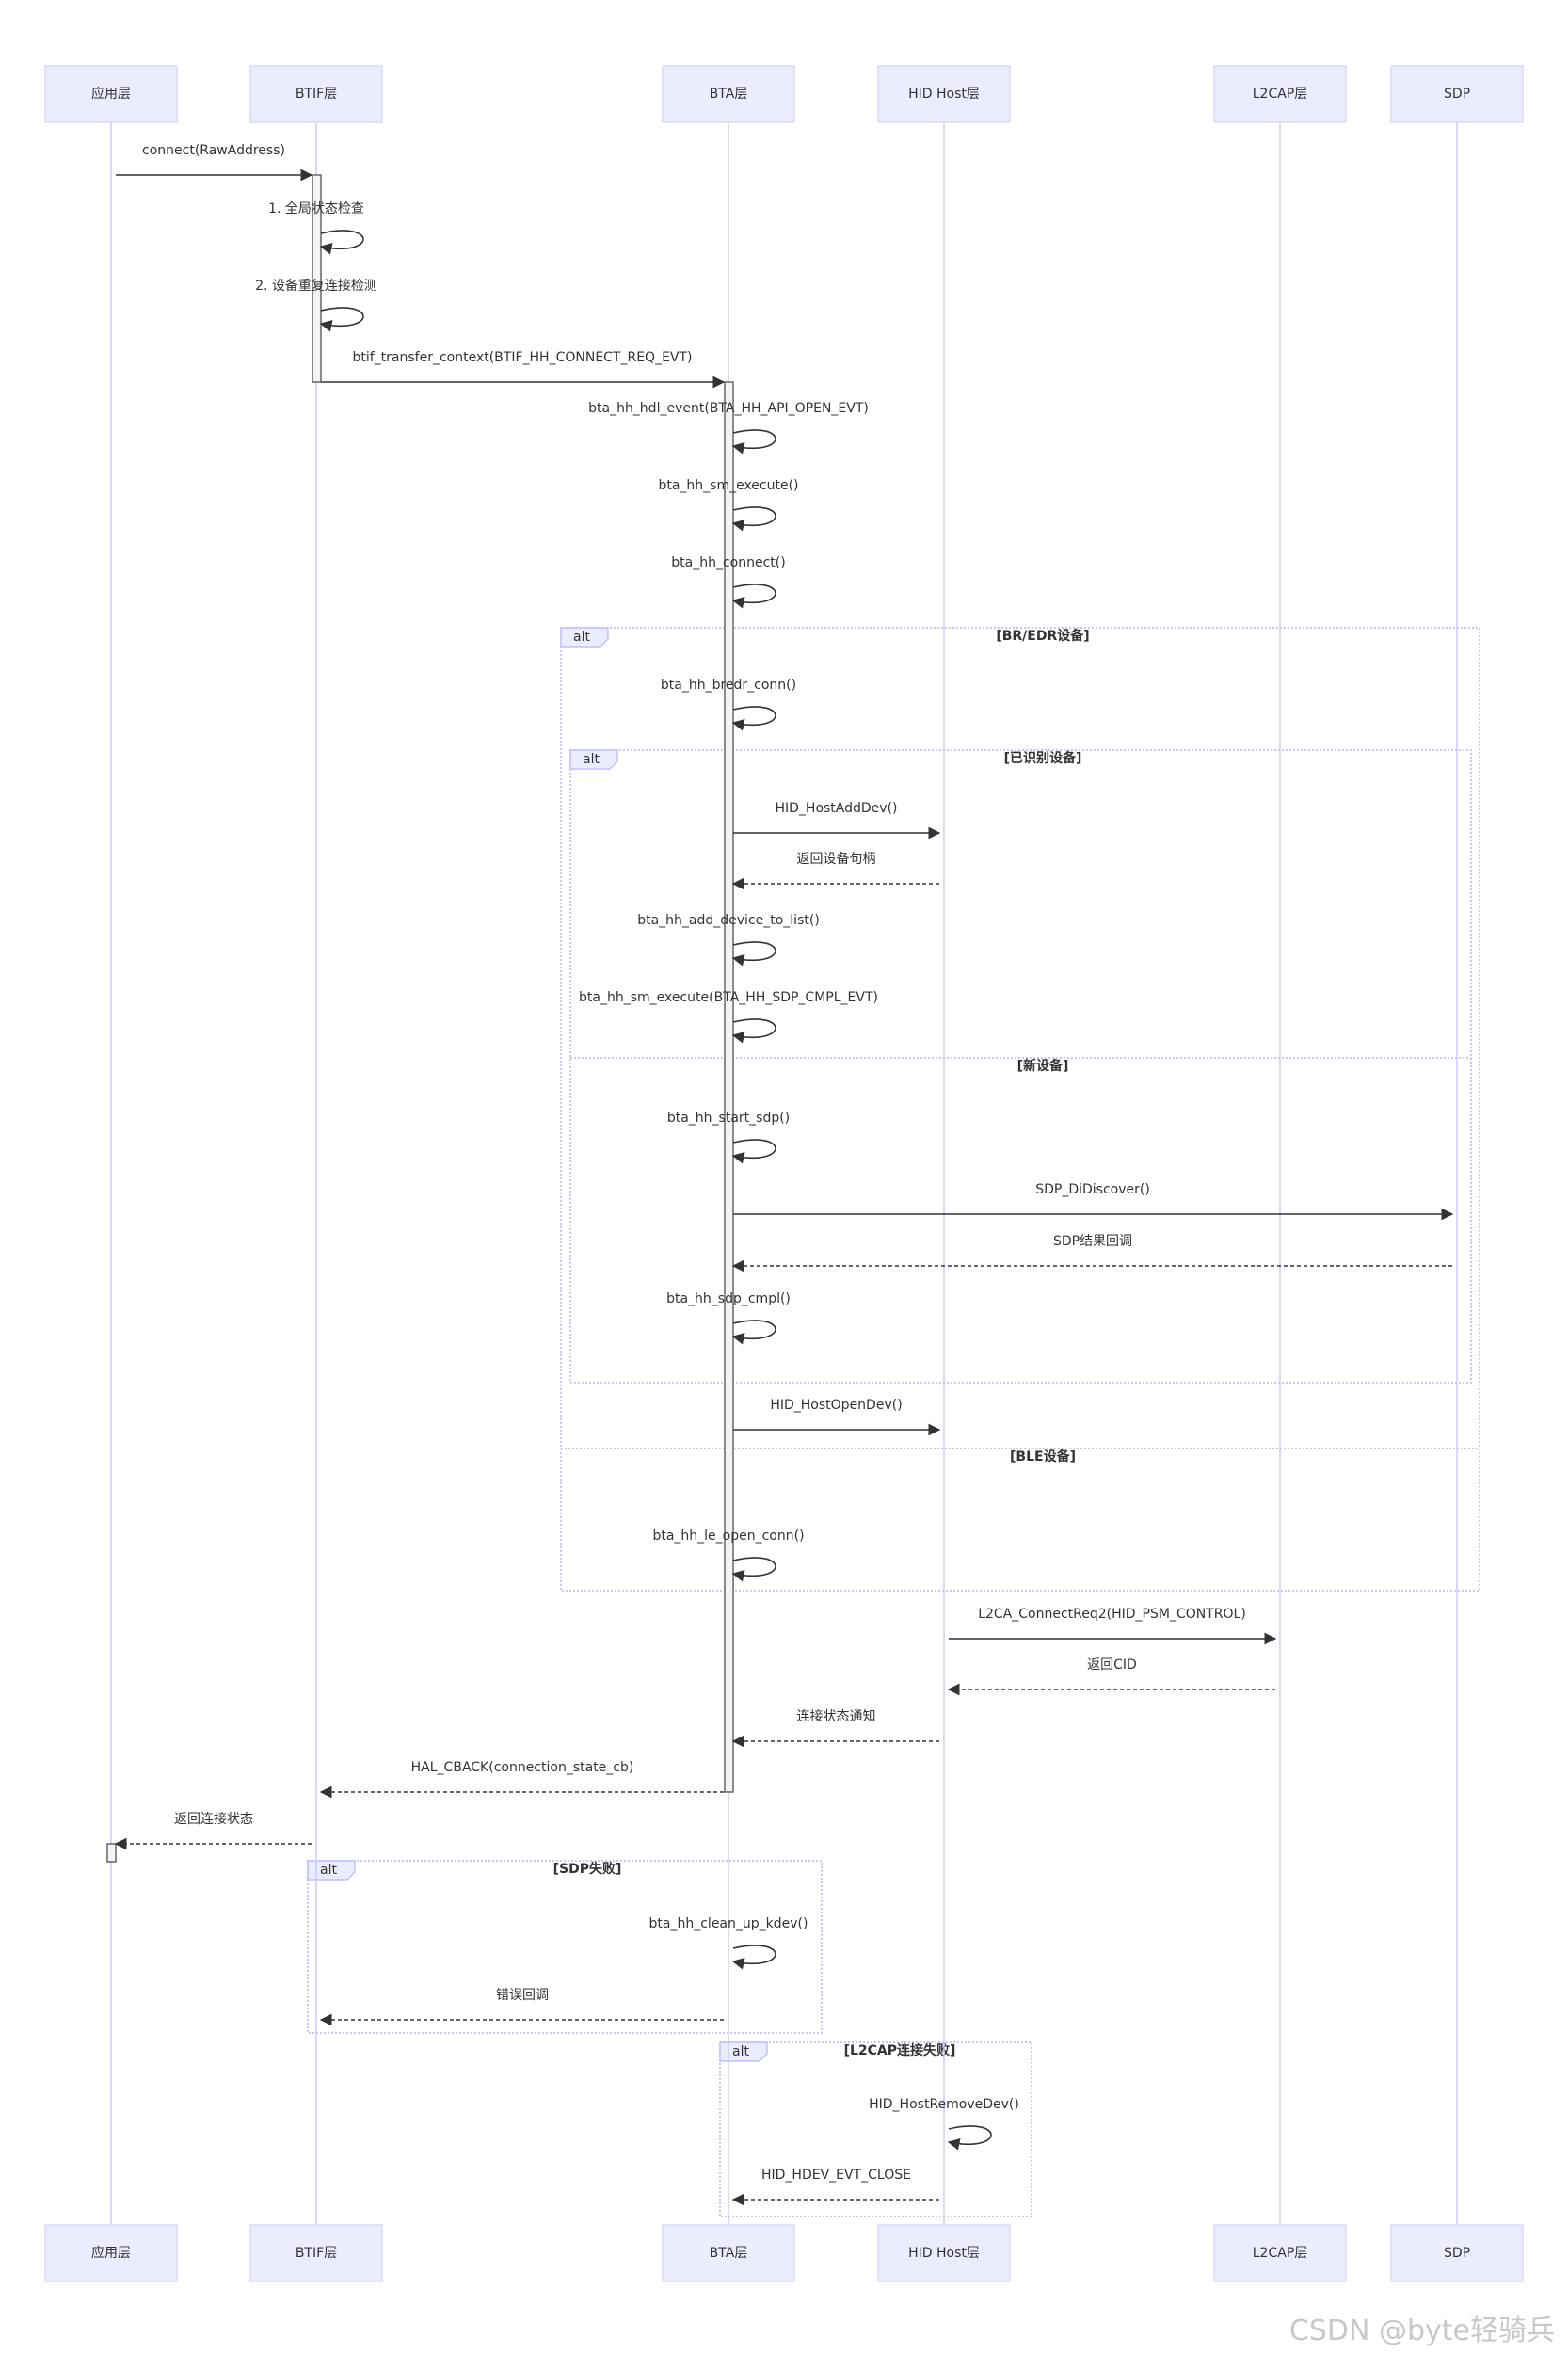 Image resolution: width=1568 pixels, height=2353 pixels. Describe the element at coordinates (1042, 636) in the screenshot. I see `alt-condition: [BR/EDR设备]` at that location.